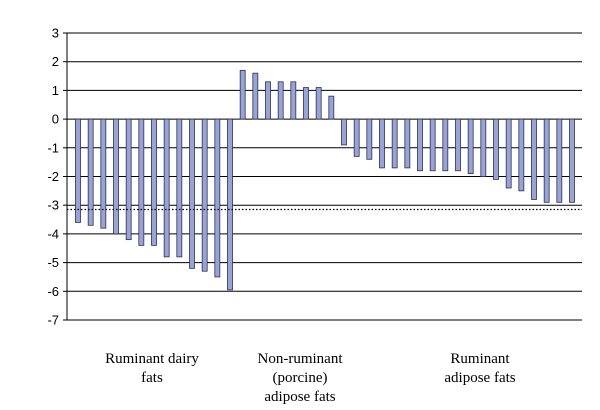  What do you see at coordinates (480, 368) in the screenshot?
I see `group-label-ruminant-adipose: Ruminant adipose fats` at bounding box center [480, 368].